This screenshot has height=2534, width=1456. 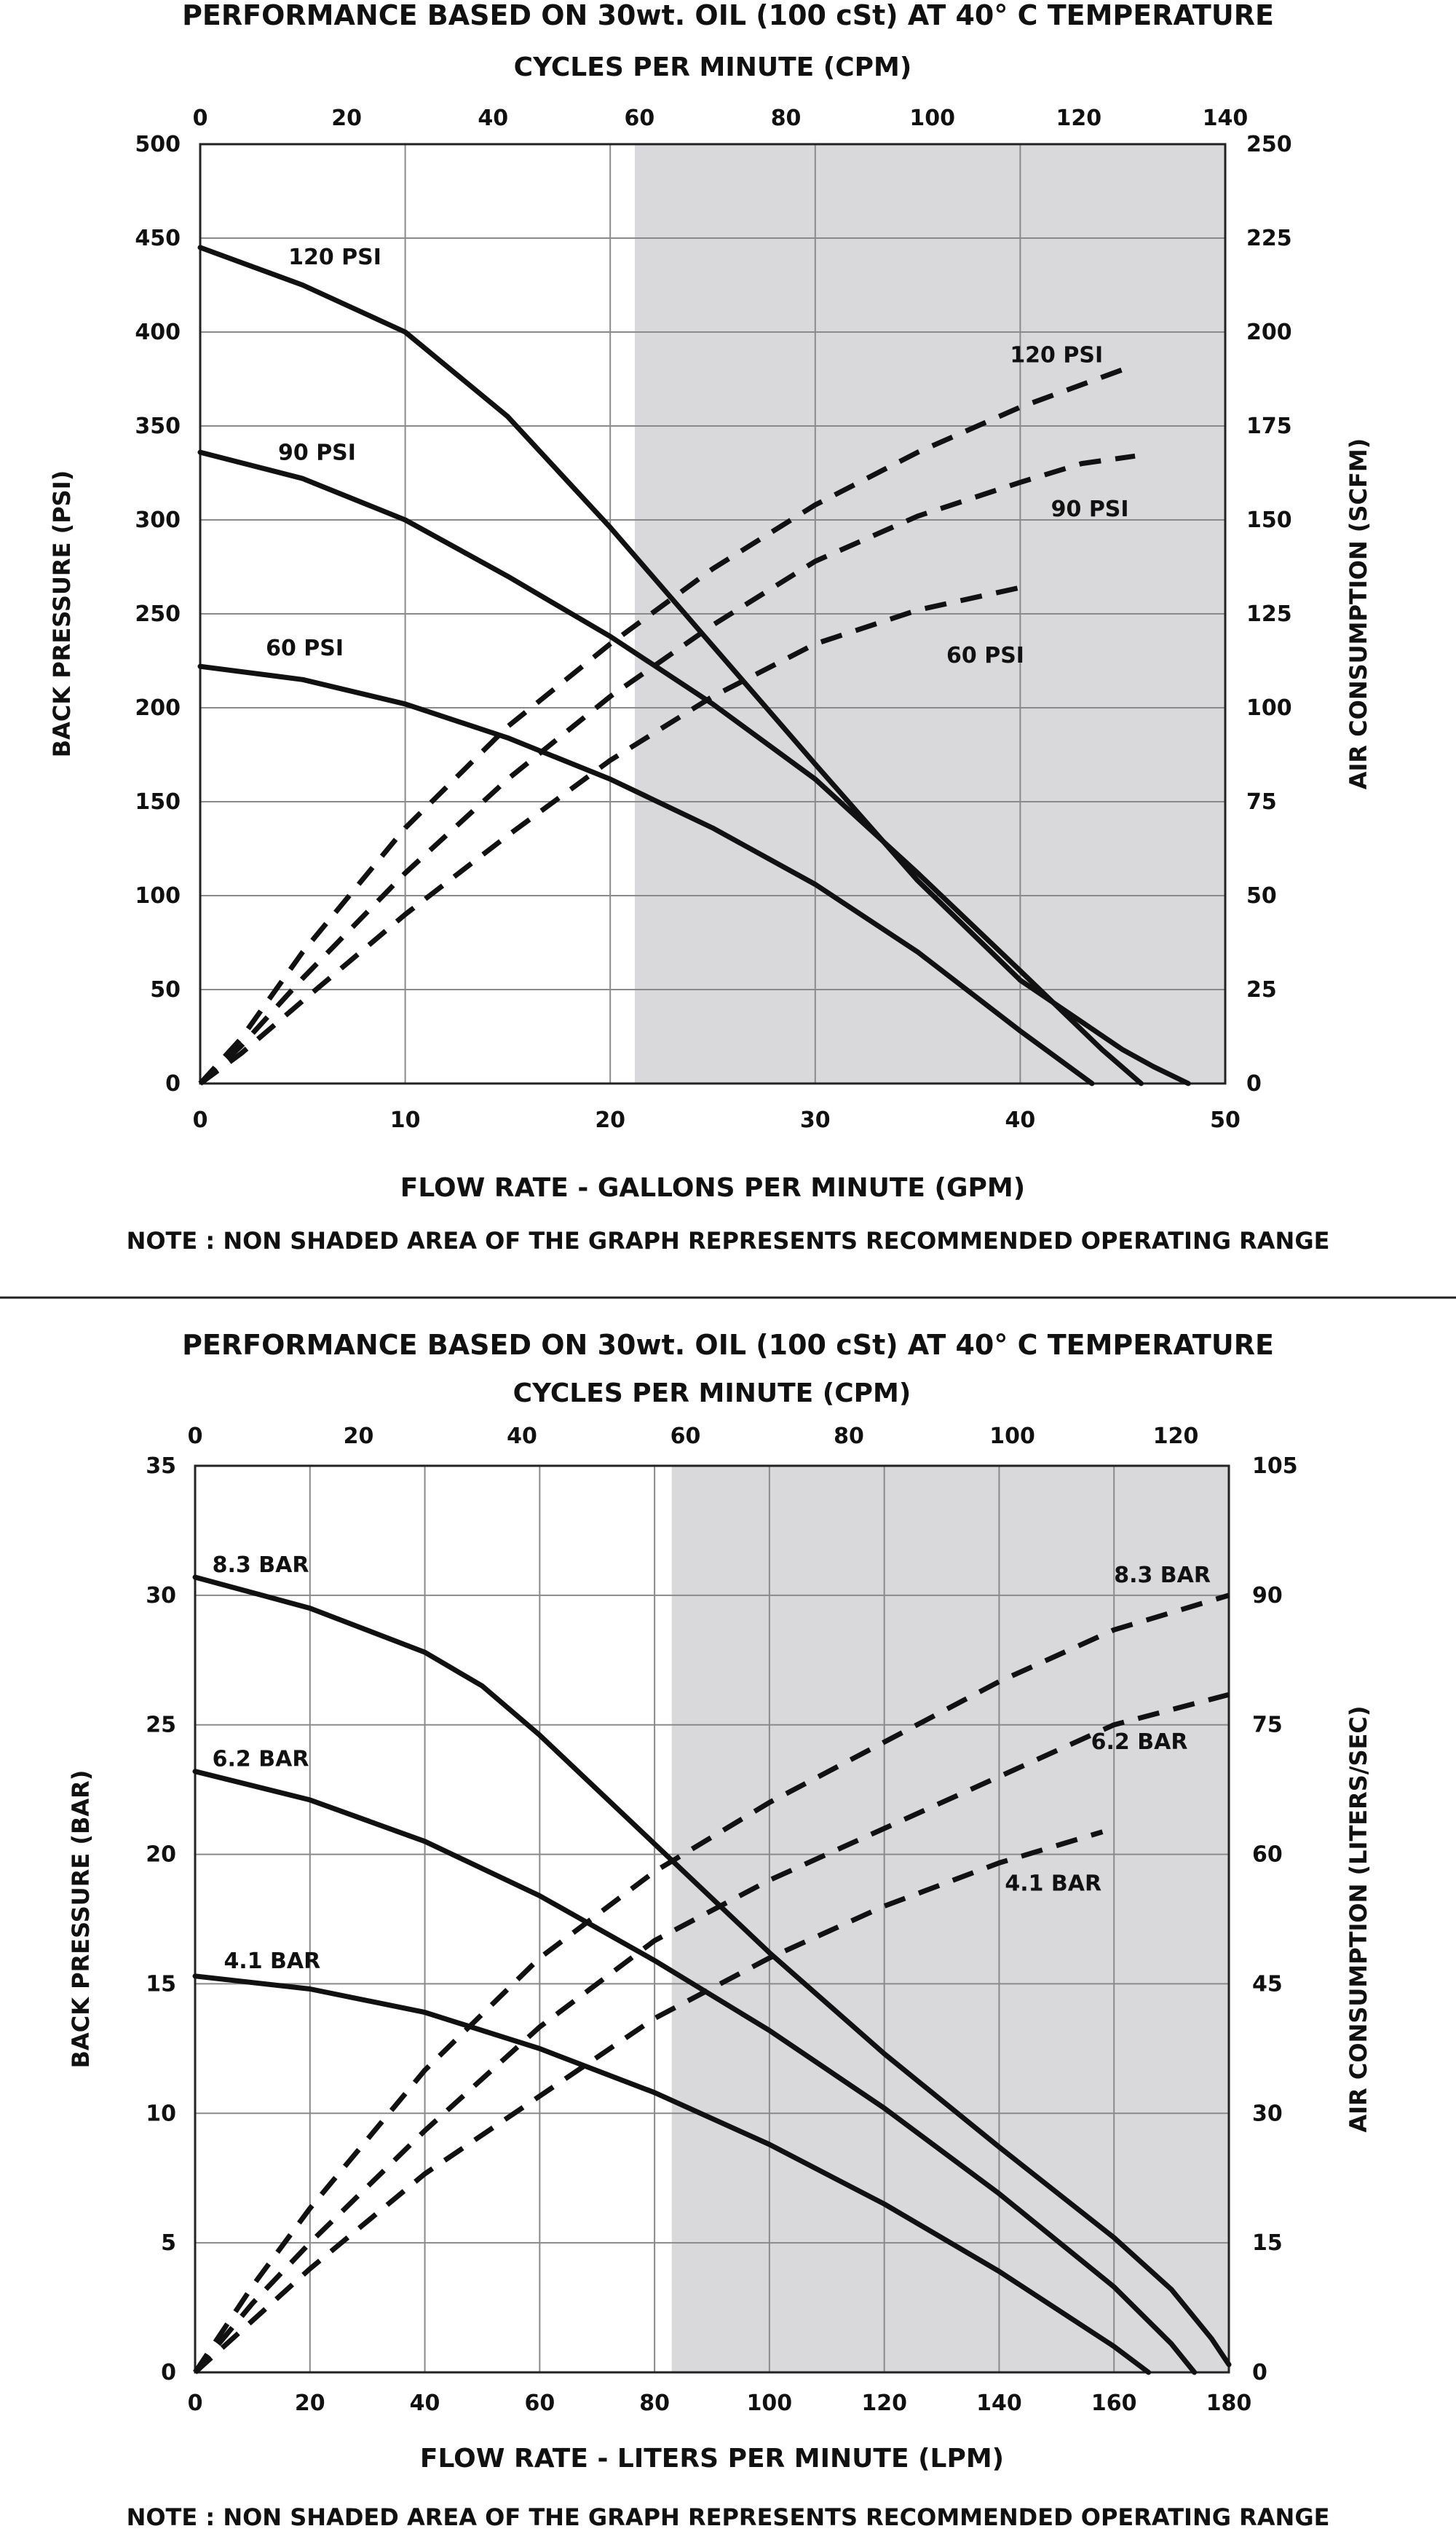 I want to click on air-curve-label-6-2-bar: 6.2 BAR, so click(x=1139, y=1742).